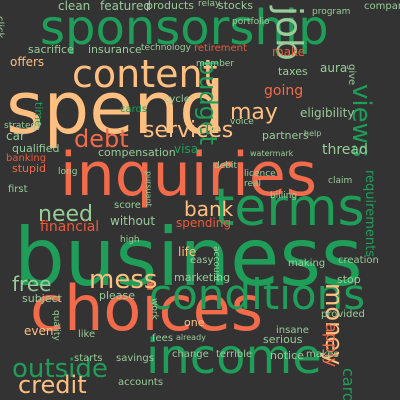  What do you see at coordinates (307, 263) in the screenshot?
I see `word-making: making` at bounding box center [307, 263].